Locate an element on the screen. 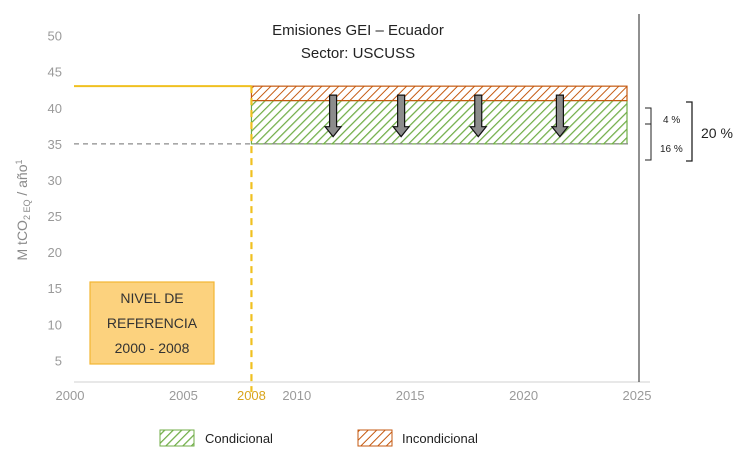  x-tick-2005: 2005 is located at coordinates (183, 395).